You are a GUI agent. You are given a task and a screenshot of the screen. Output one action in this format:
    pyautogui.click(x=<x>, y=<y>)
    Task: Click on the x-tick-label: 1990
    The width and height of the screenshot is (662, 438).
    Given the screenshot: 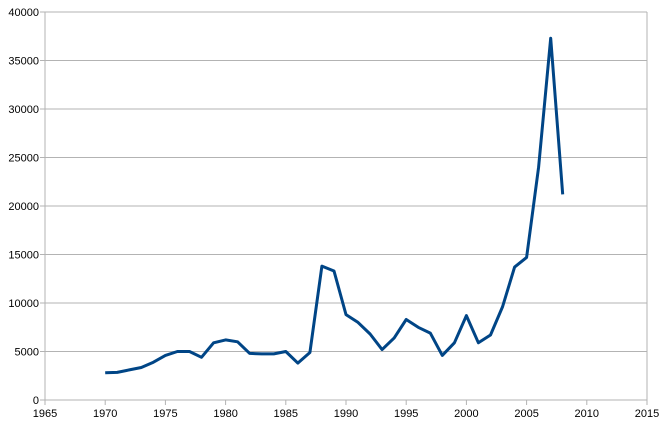 What is the action you would take?
    pyautogui.click(x=346, y=414)
    